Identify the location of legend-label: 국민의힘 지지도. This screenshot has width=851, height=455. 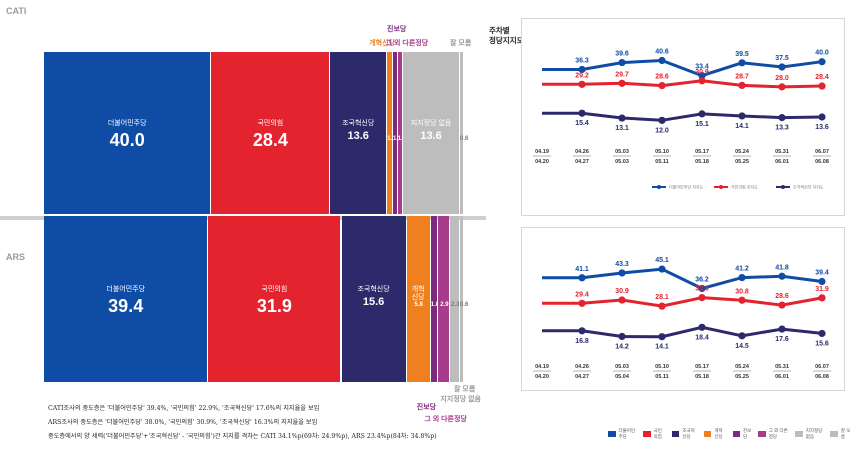
(744, 187).